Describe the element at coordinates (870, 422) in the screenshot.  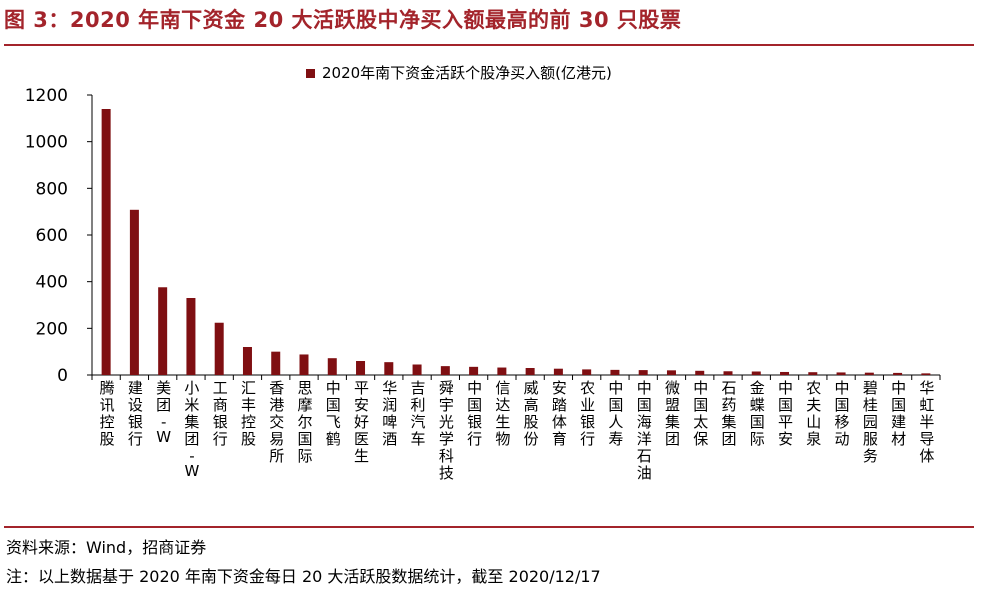
I see `x-tick-label: 碧桂园服务` at that location.